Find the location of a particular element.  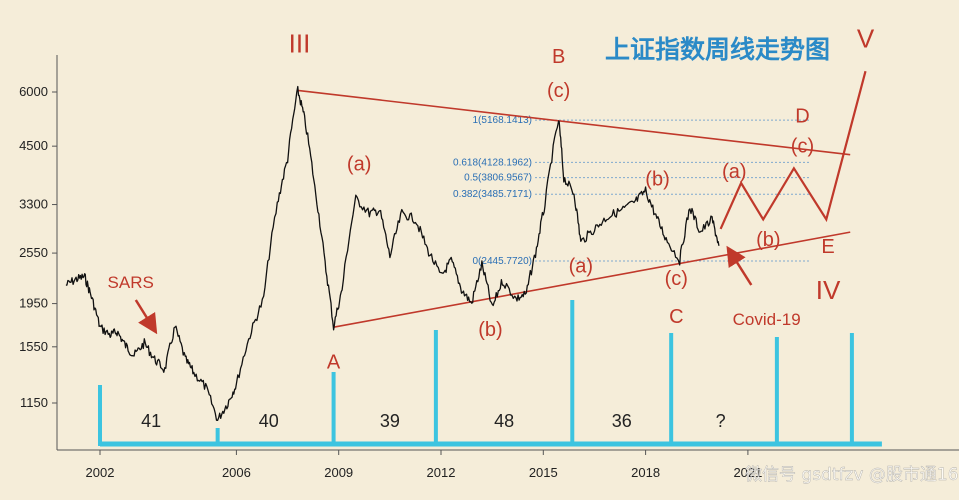

cycle-length-label: ? is located at coordinates (721, 421).